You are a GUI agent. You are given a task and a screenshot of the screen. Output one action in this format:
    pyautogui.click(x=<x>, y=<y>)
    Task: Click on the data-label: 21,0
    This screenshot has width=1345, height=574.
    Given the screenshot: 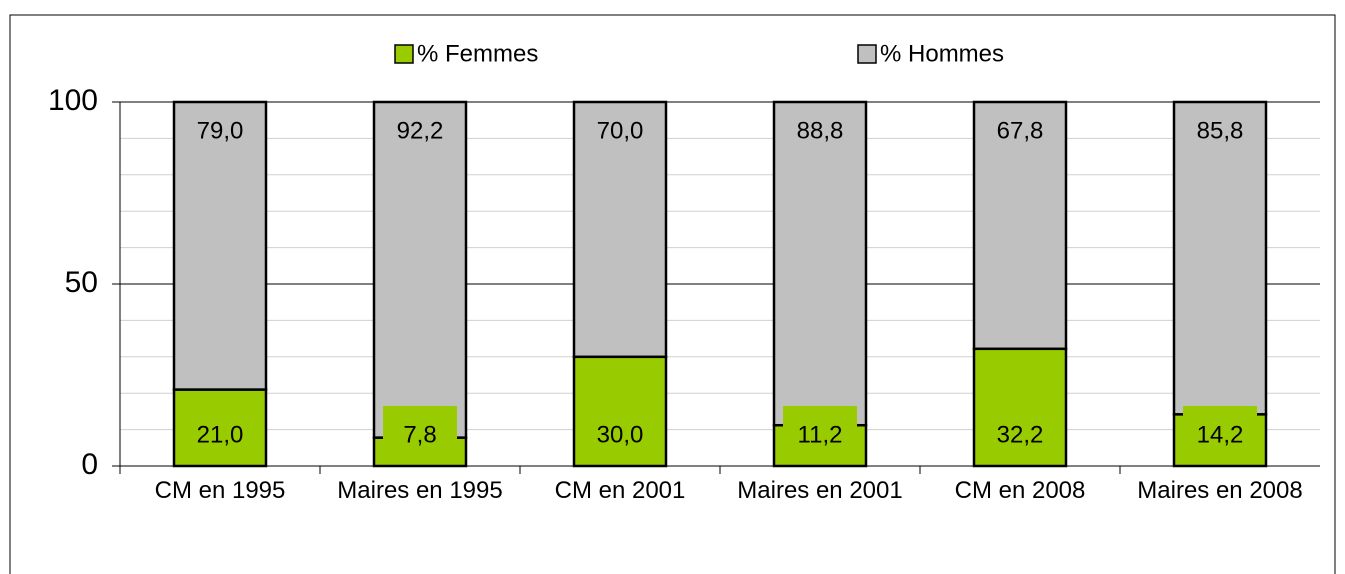 What is the action you would take?
    pyautogui.click(x=220, y=434)
    